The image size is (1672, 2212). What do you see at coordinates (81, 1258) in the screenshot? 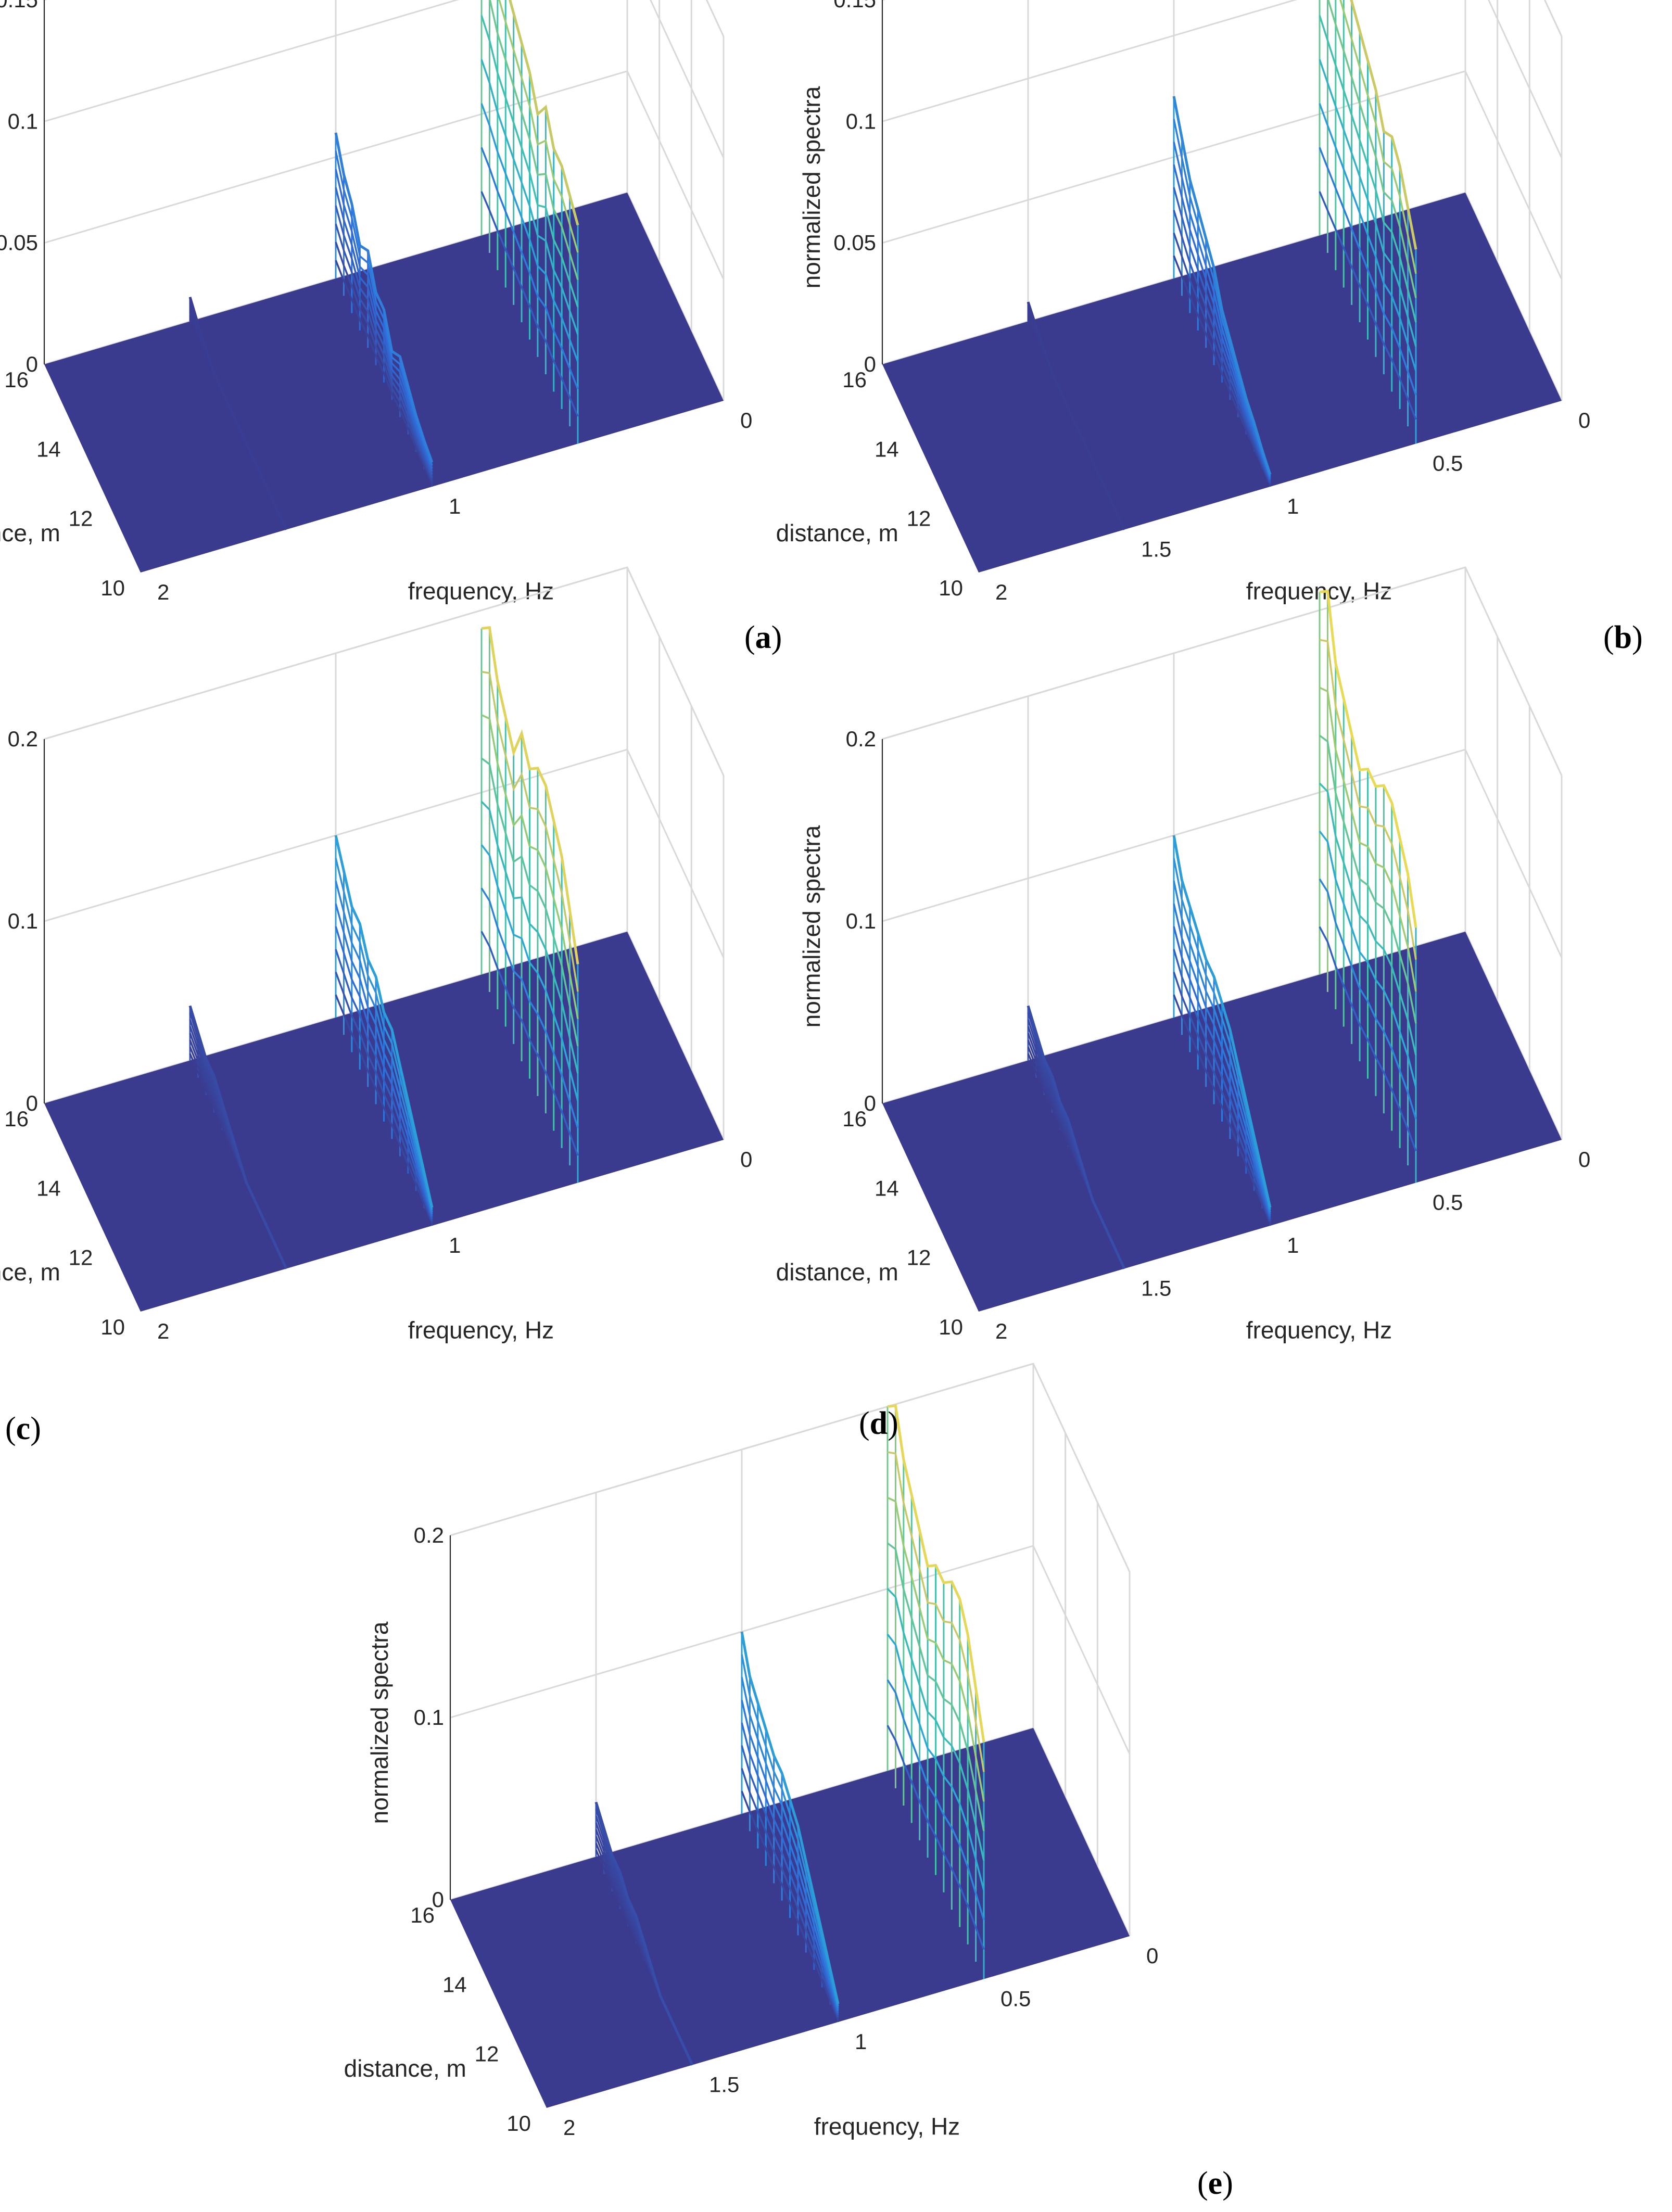
I see `y-tick-label: 12` at bounding box center [81, 1258].